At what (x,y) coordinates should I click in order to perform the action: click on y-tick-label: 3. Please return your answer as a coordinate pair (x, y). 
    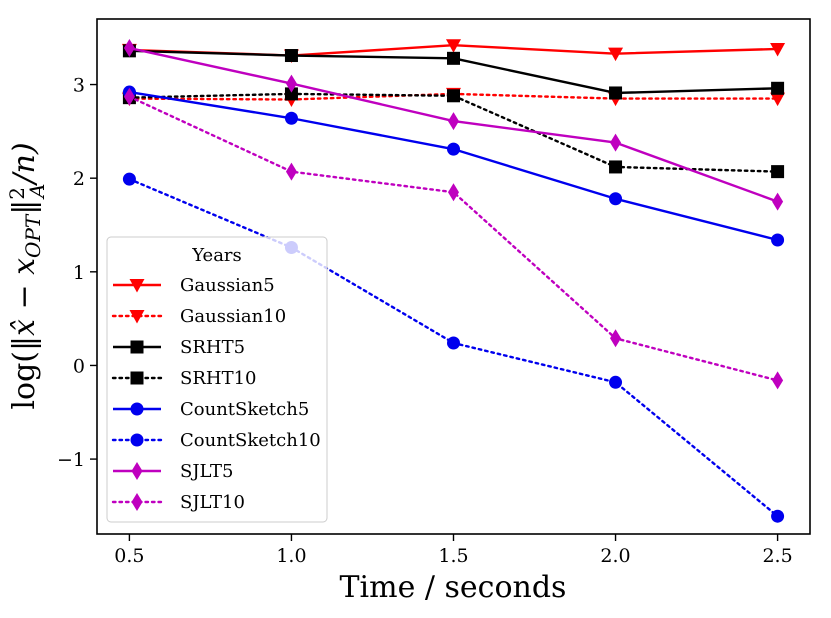
    Looking at the image, I should click on (79, 86).